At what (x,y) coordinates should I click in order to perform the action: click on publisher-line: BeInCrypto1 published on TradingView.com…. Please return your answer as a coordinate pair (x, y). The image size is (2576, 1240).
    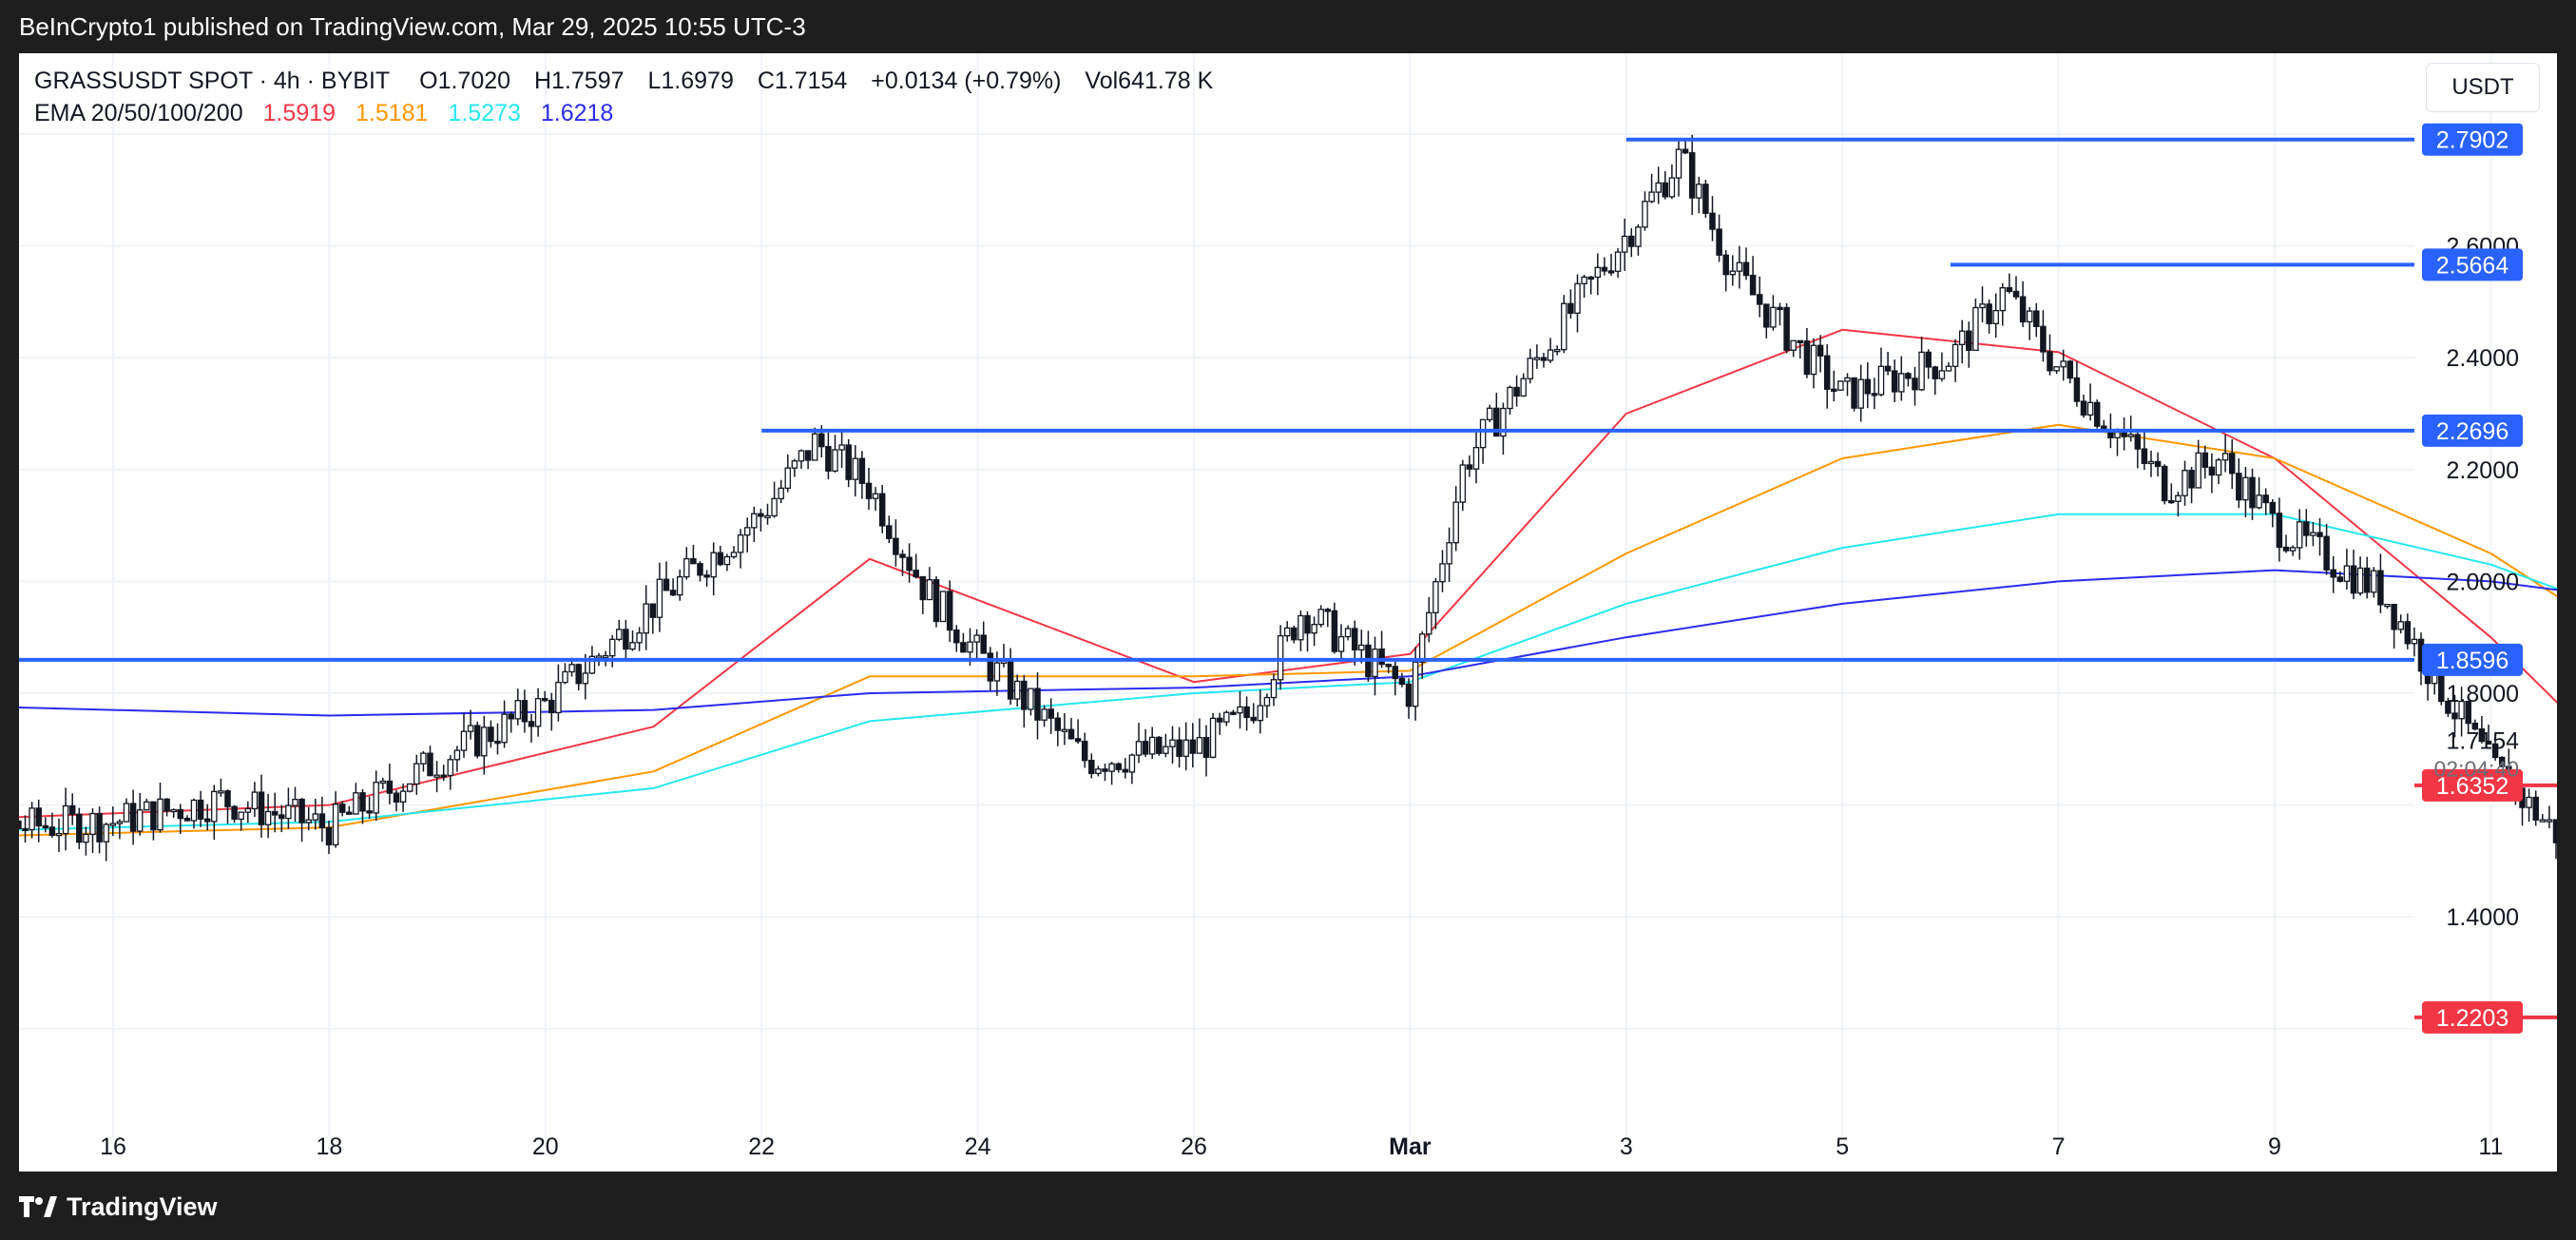
    Looking at the image, I should click on (413, 26).